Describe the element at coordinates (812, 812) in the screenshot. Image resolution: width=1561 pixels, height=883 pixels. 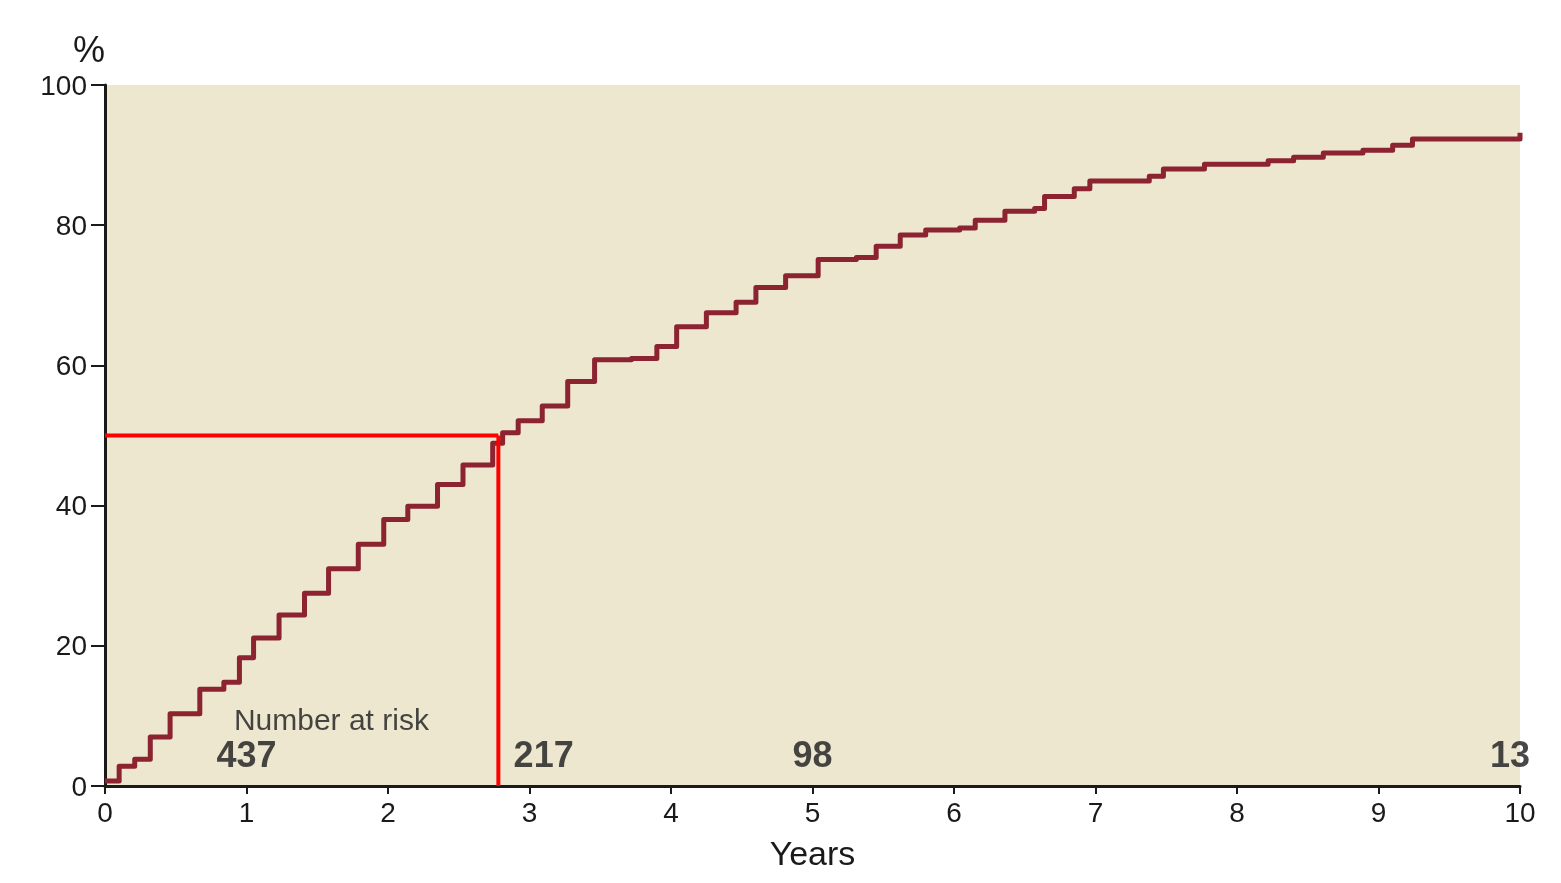
I see `x-tick-label: 5` at that location.